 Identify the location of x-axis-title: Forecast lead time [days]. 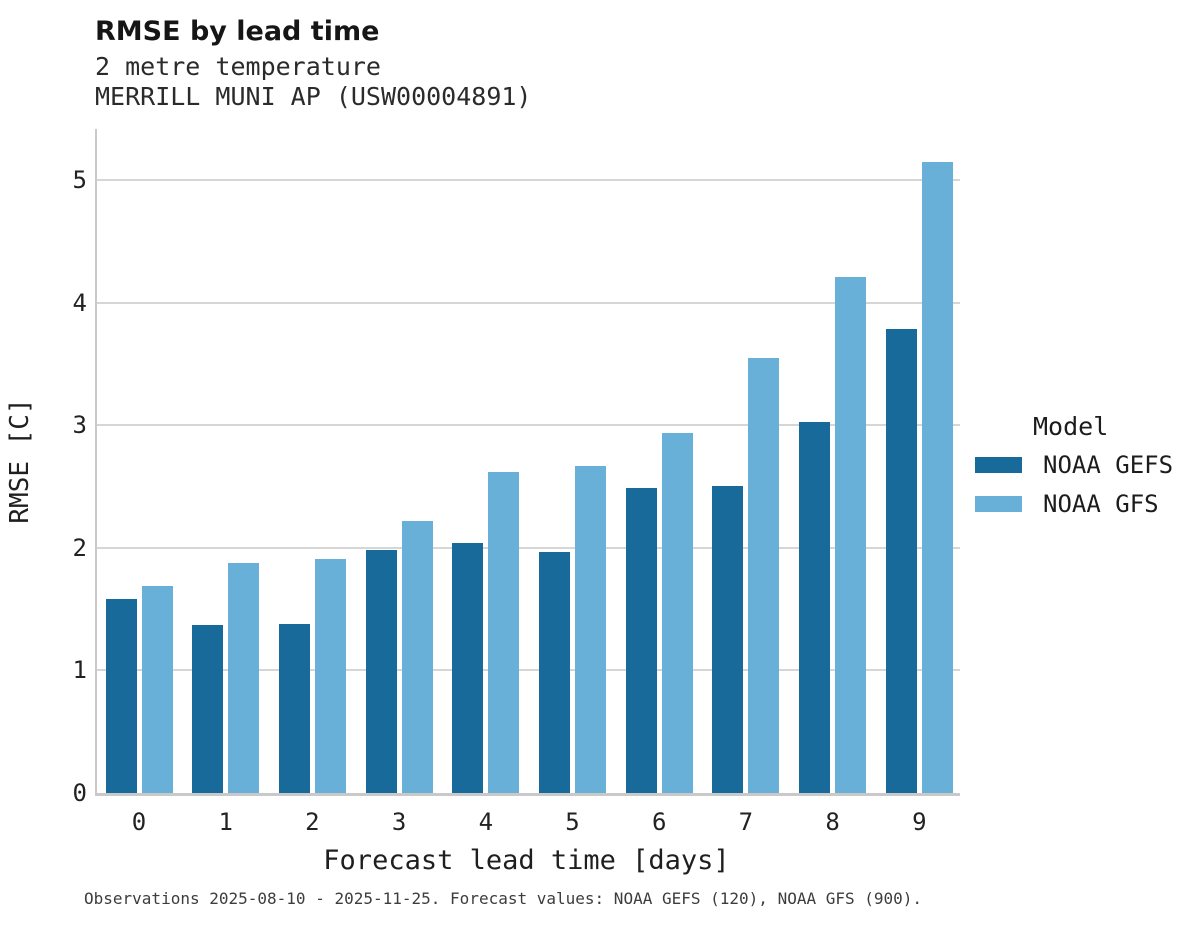
(526, 860).